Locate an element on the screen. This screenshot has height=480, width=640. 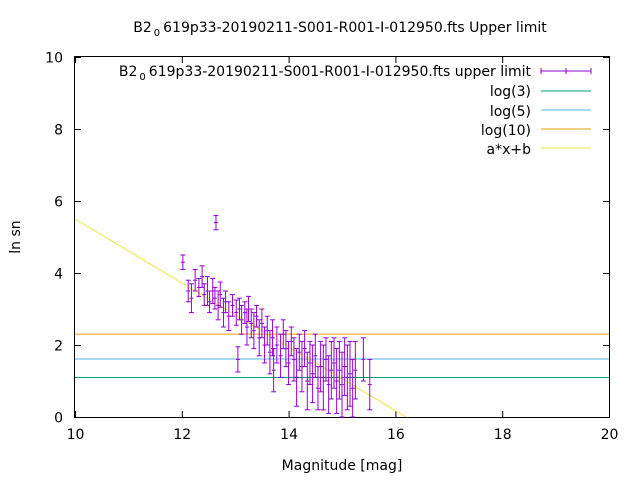
legend-sample is located at coordinates (566, 71).